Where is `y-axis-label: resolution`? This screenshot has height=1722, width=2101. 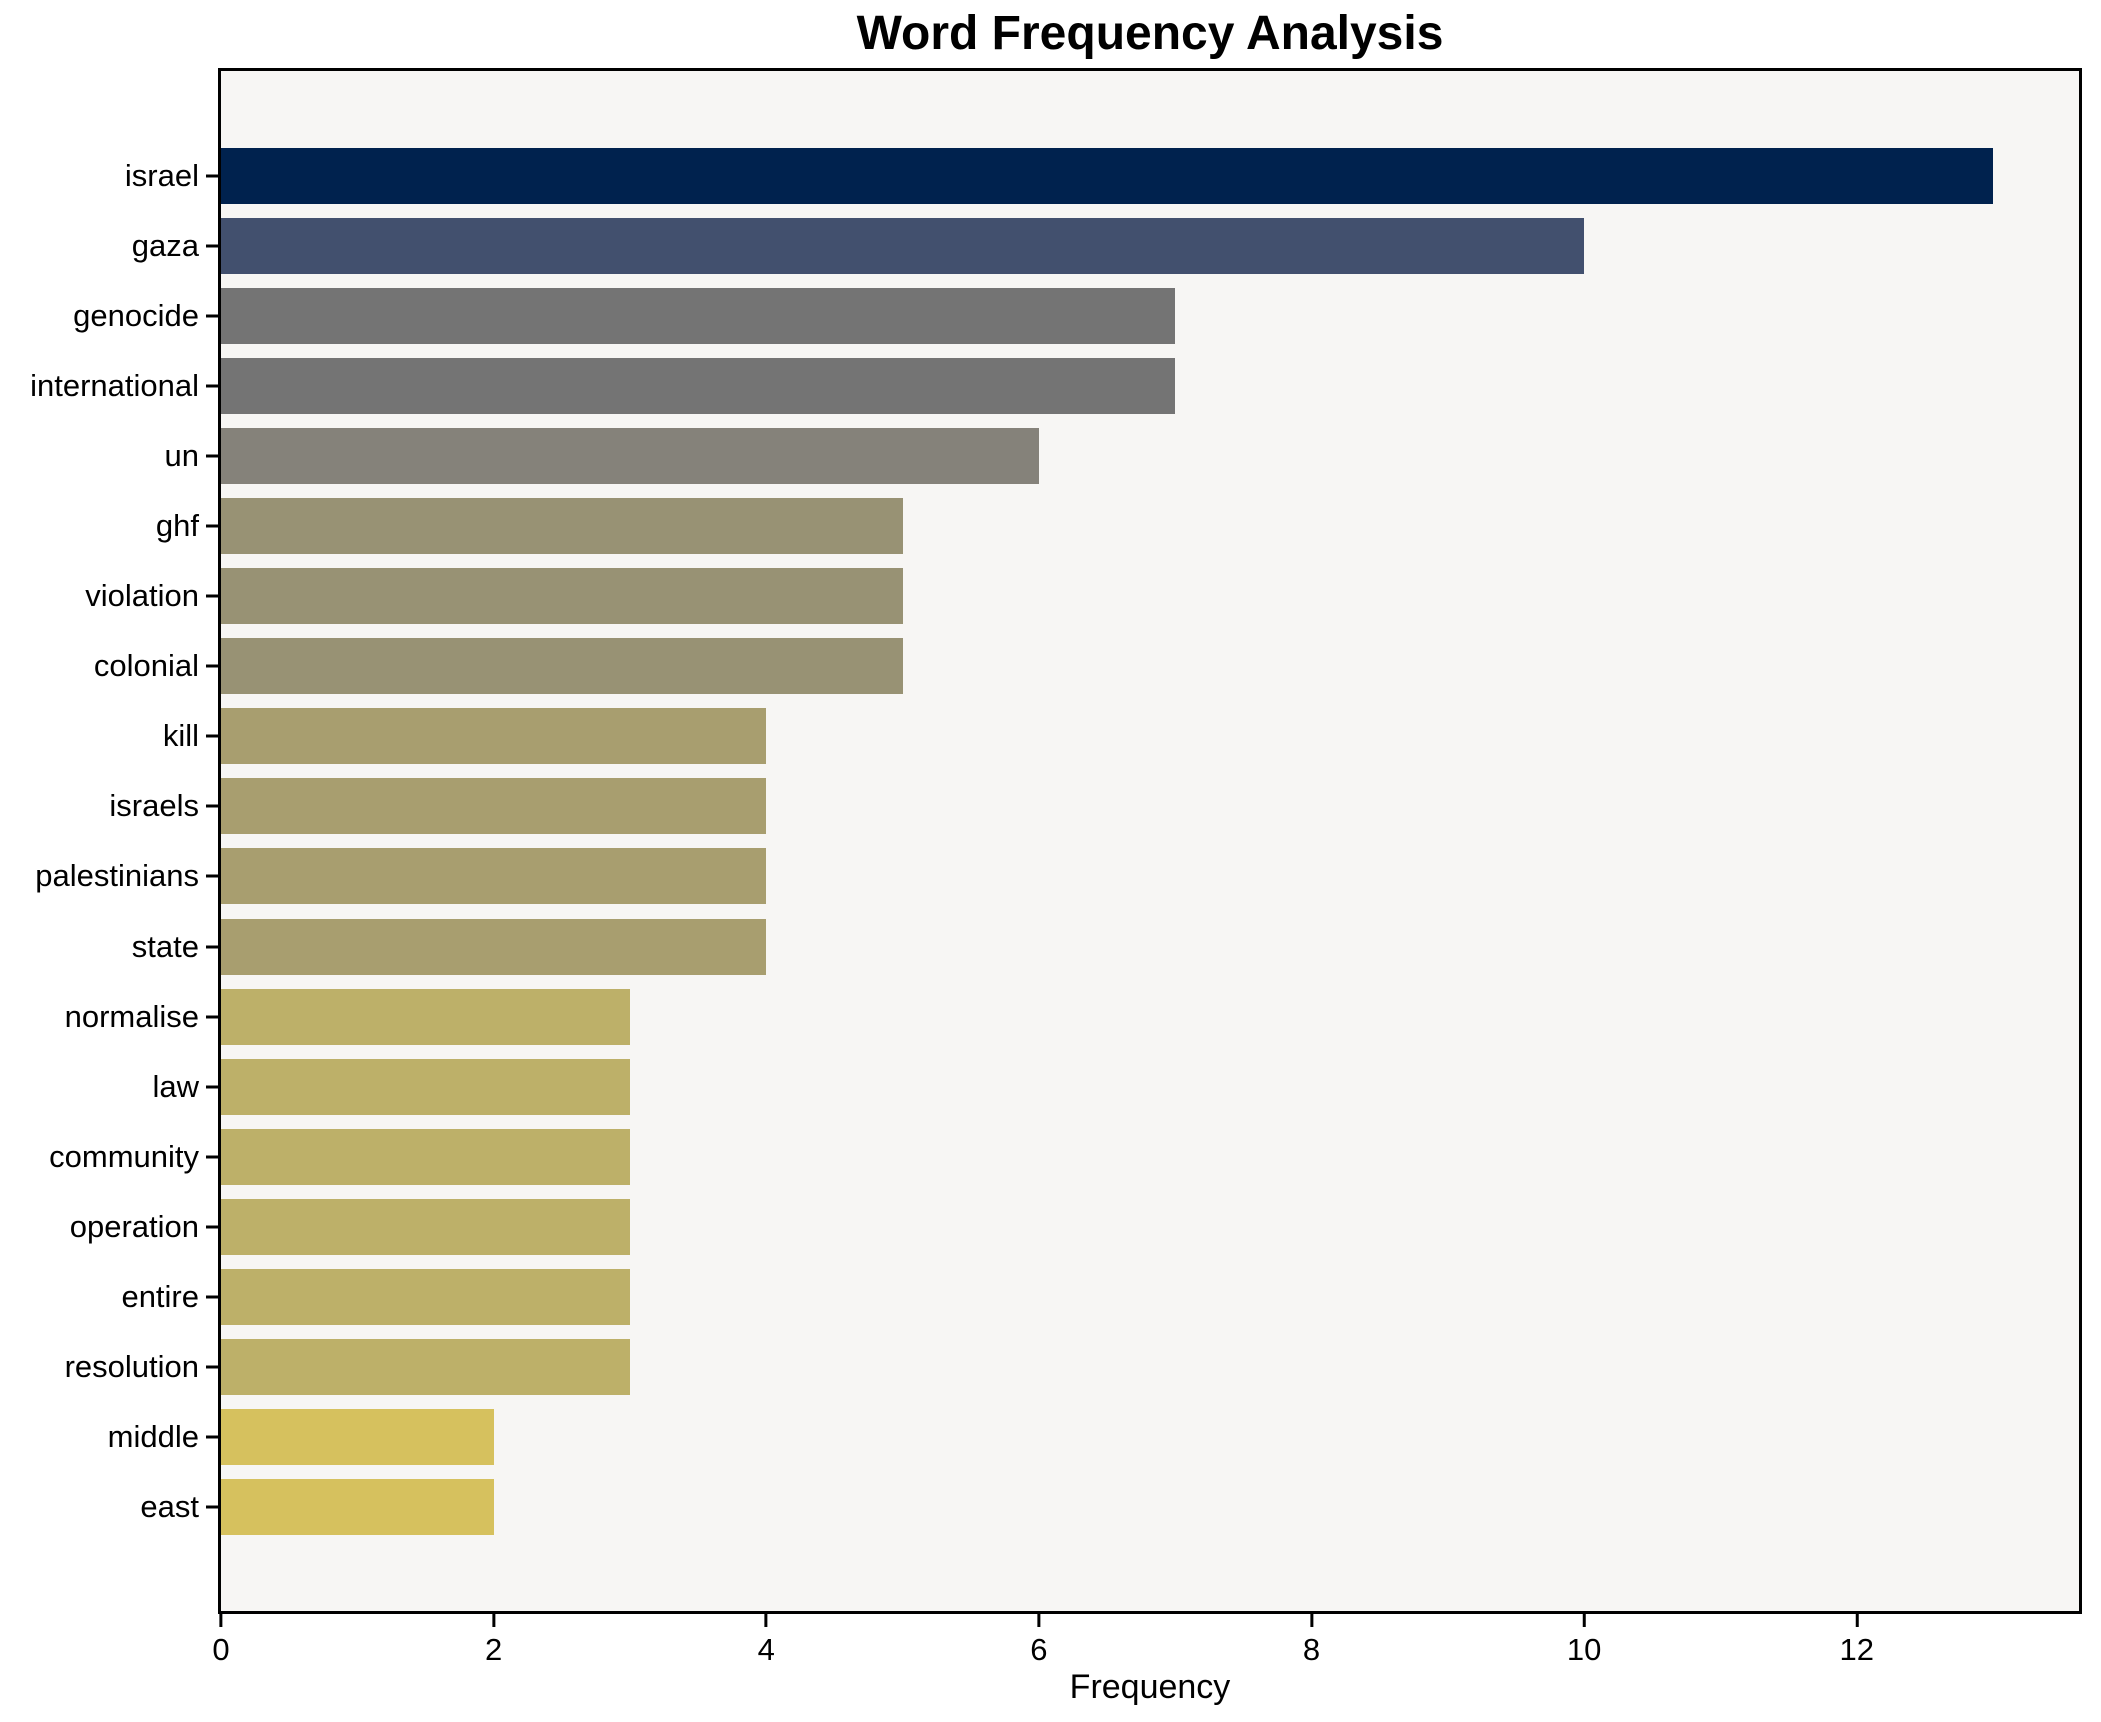
y-axis-label: resolution is located at coordinates (131, 1366).